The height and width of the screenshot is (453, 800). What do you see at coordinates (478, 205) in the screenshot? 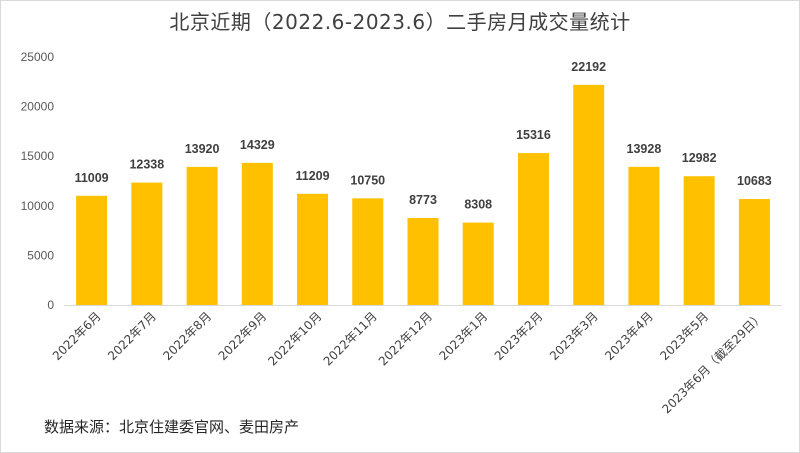
I see `data-label: 8308` at bounding box center [478, 205].